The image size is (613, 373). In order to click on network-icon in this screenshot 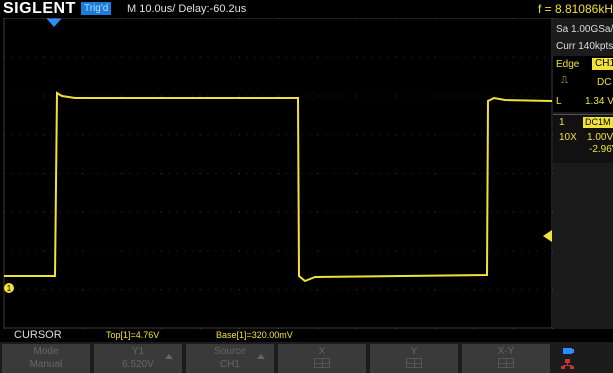, I will do `click(567, 364)`.